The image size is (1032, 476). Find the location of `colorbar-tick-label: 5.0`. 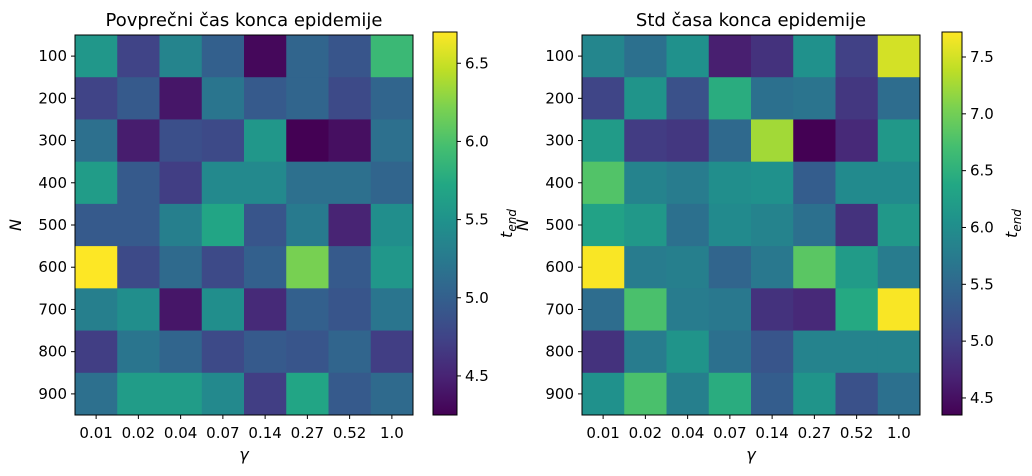

colorbar-tick-label: 5.0 is located at coordinates (477, 298).